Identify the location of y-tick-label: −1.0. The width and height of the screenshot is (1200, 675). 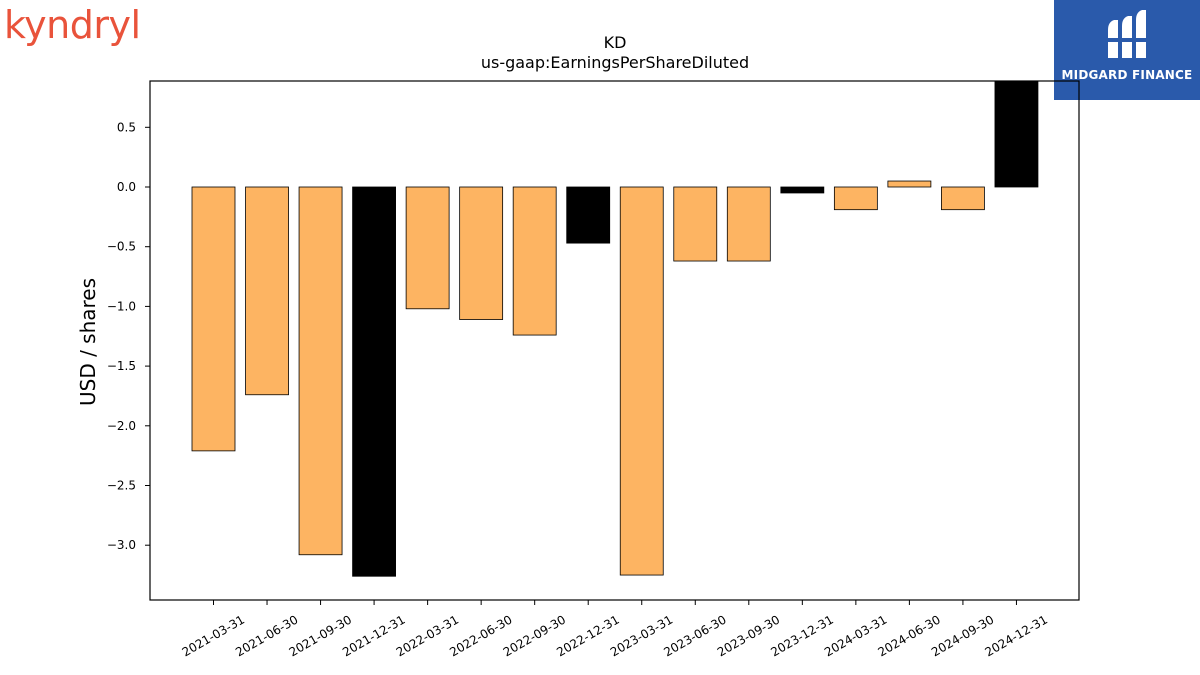
(121, 306).